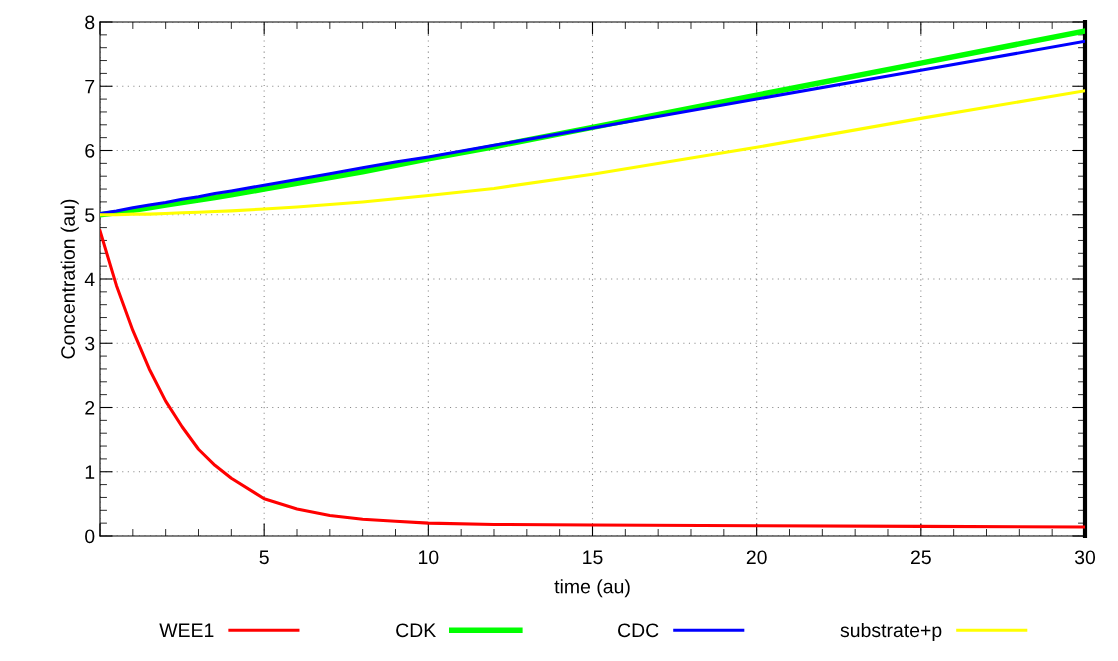  I want to click on y-tick-label: 8, so click(90, 22).